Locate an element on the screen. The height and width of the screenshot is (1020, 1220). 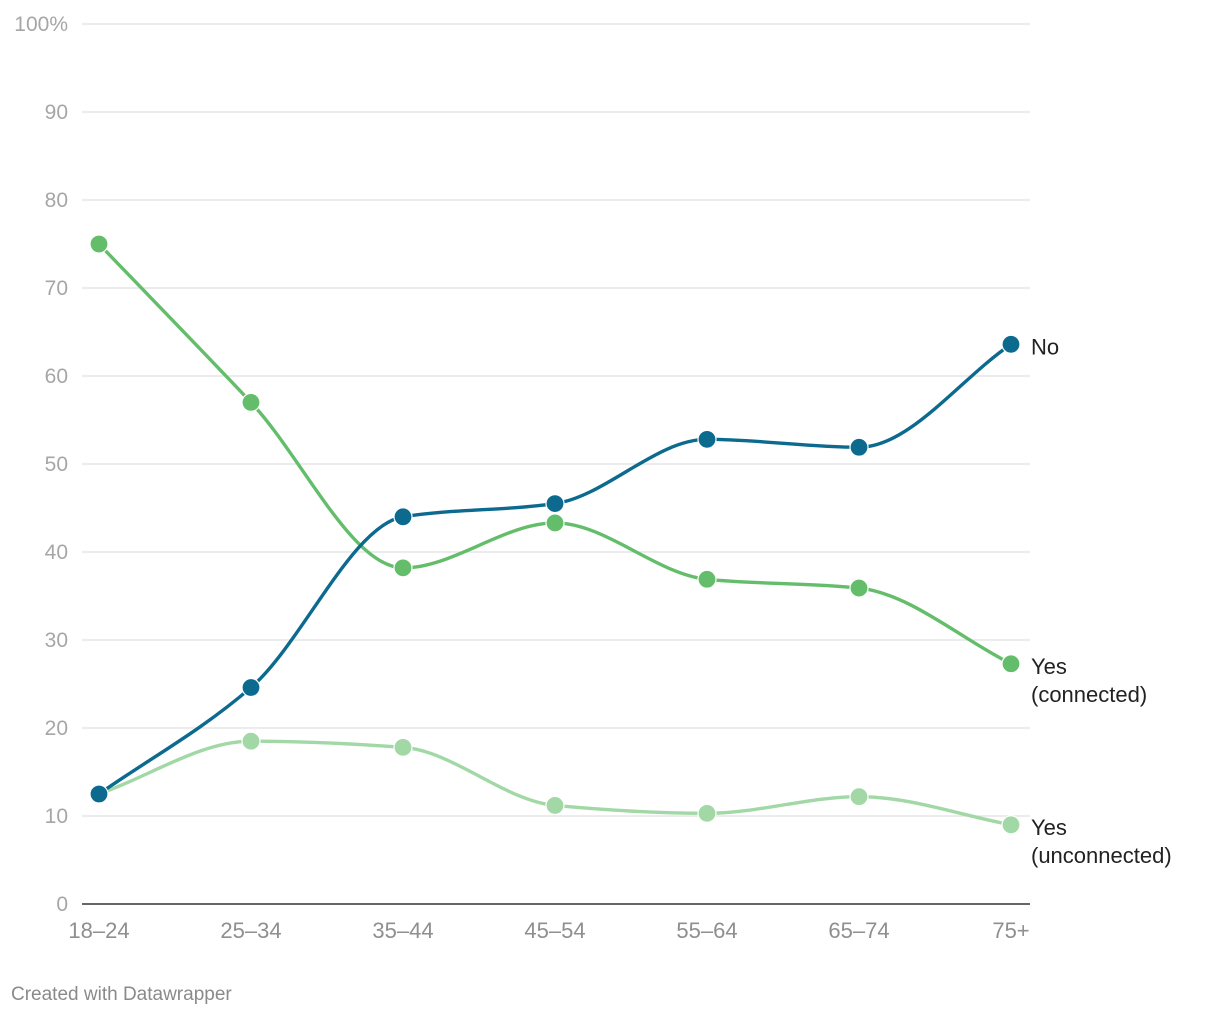
y-tick-label: 20 is located at coordinates (56, 728).